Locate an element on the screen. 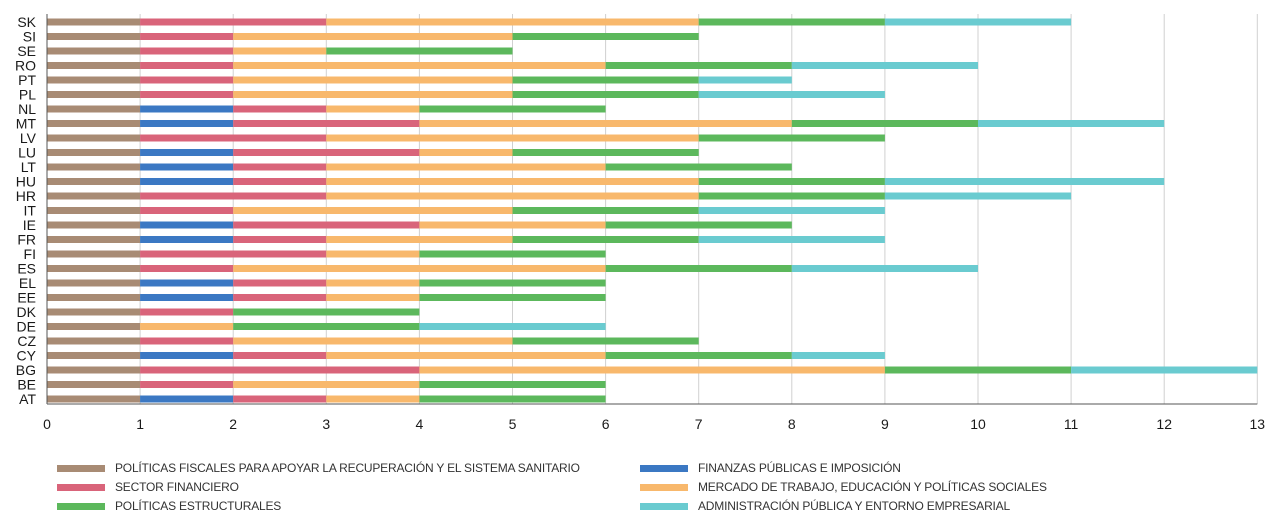  y-tick-label: BG is located at coordinates (26, 370).